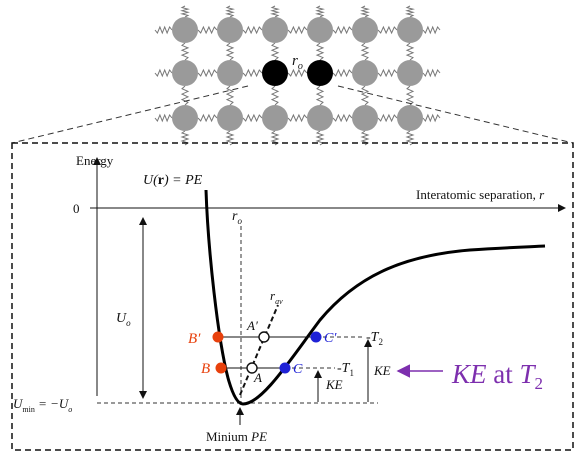 The width and height of the screenshot is (583, 455). I want to click on zoom-line-right, so click(455, 114).